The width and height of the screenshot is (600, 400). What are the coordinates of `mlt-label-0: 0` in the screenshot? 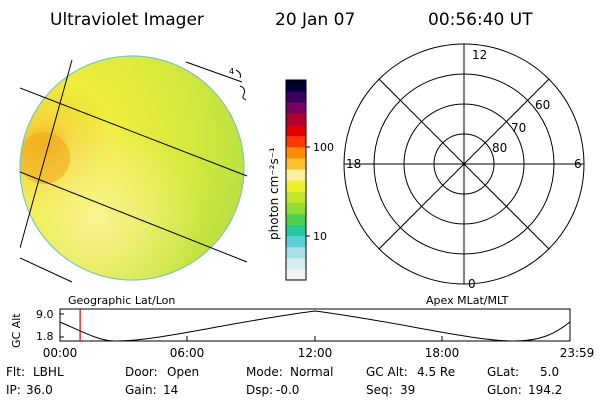 It's located at (472, 284).